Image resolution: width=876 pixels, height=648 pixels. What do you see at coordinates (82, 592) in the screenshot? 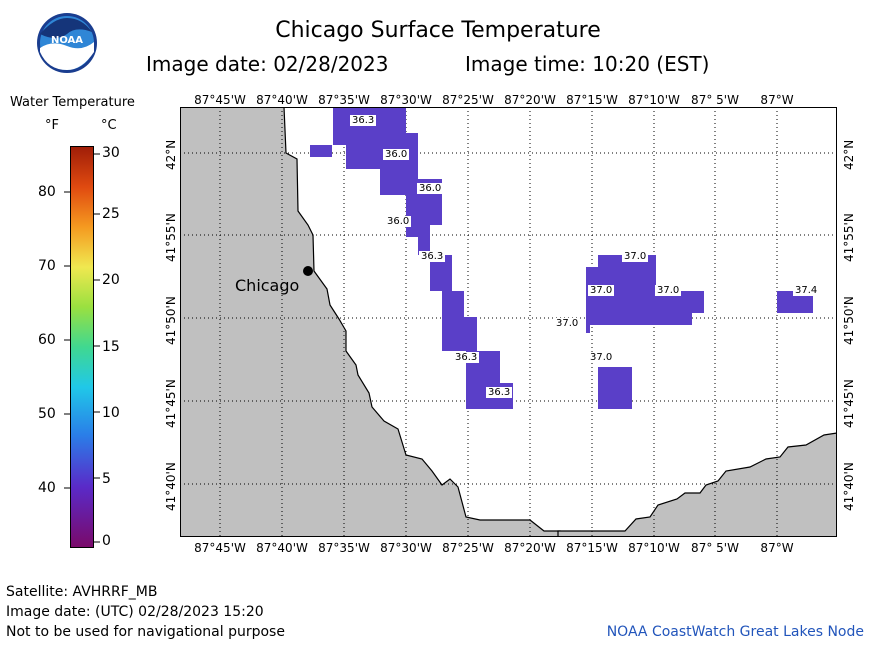
I see `satellite-info: Satellite: AVHRRF_MB` at bounding box center [82, 592].